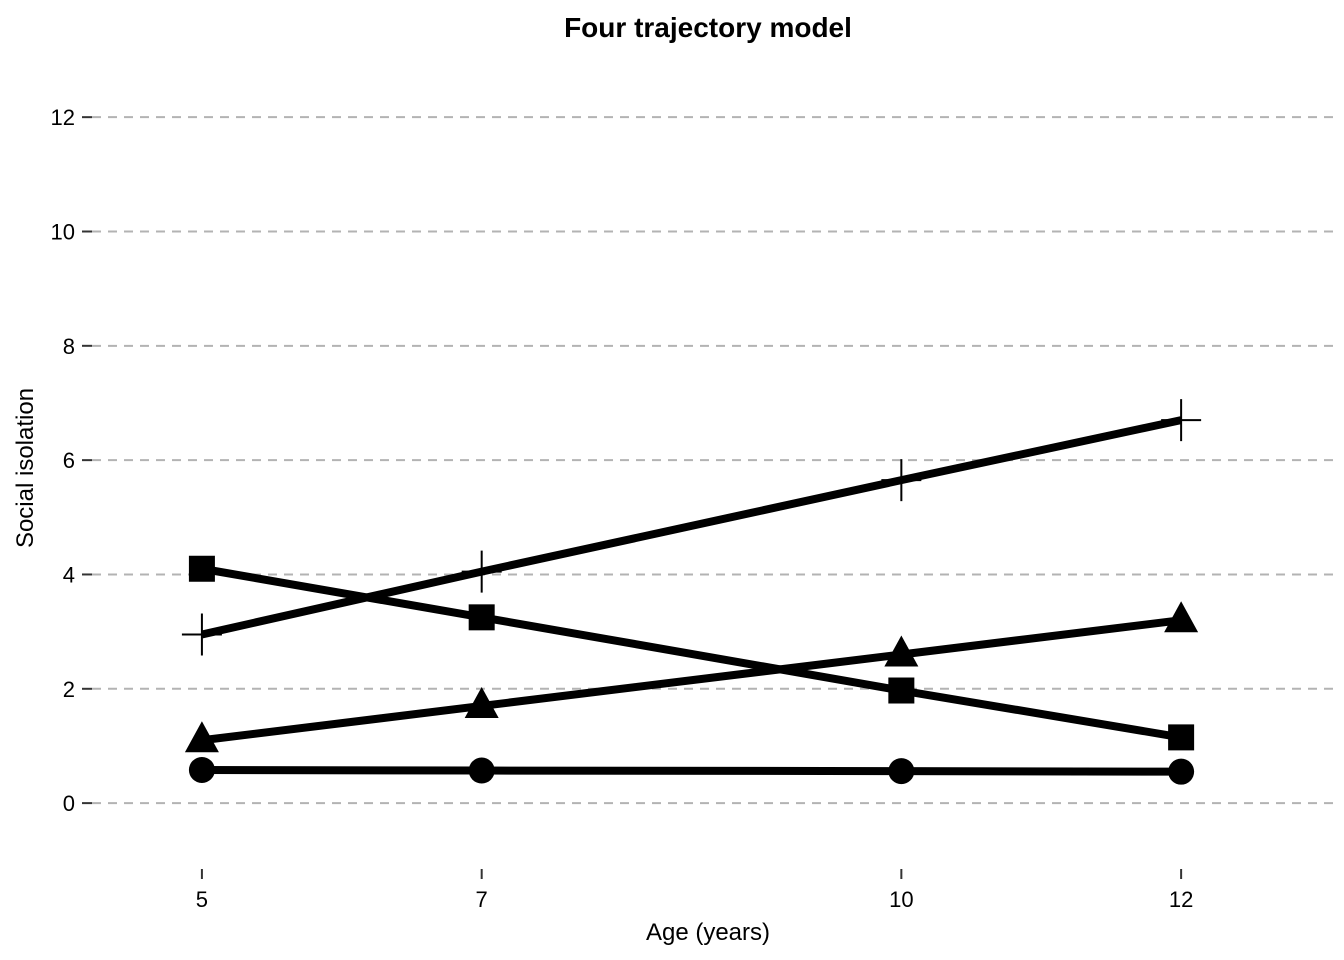 This screenshot has height=960, width=1344. What do you see at coordinates (69, 346) in the screenshot?
I see `y-tick-label: 8` at bounding box center [69, 346].